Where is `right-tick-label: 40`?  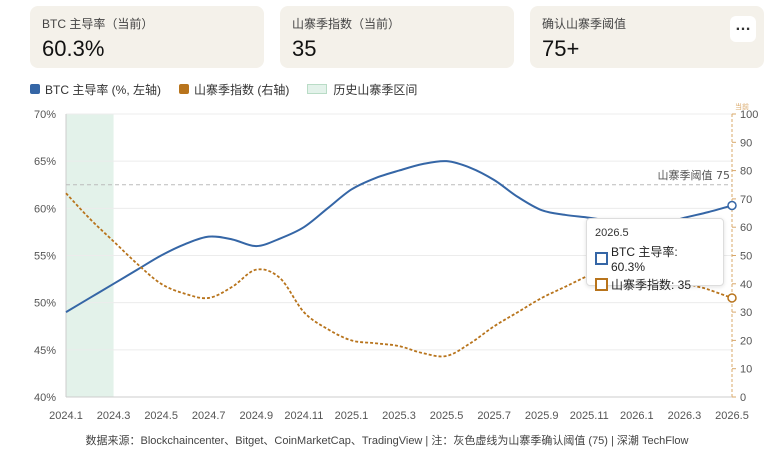 right-tick-label: 40 is located at coordinates (746, 285).